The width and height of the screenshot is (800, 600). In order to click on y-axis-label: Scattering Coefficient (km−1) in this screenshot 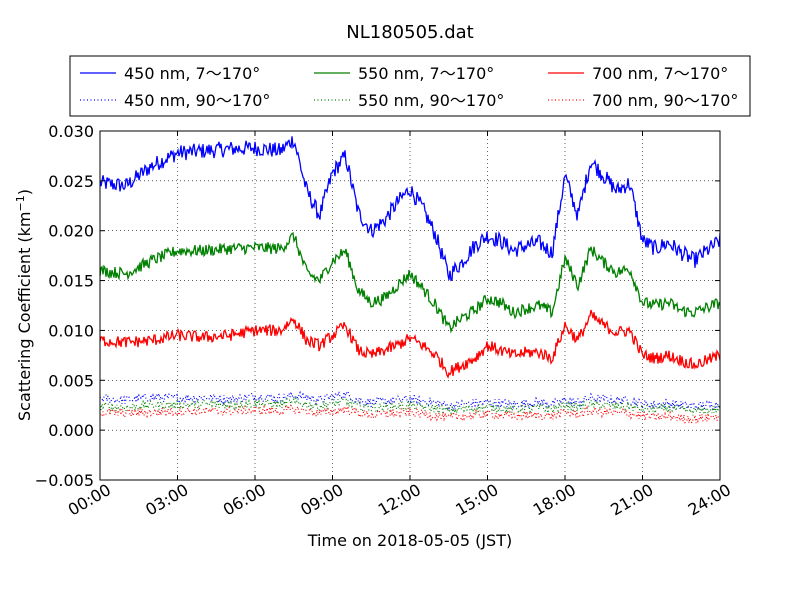, I will do `click(24, 305)`.